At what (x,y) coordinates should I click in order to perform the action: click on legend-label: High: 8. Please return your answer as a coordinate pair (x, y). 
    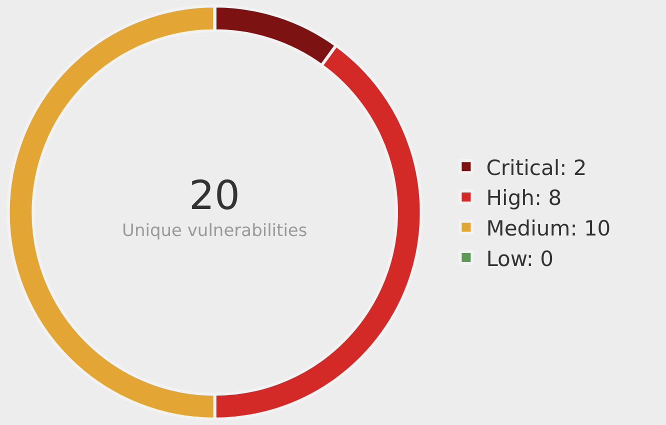
    Looking at the image, I should click on (524, 198).